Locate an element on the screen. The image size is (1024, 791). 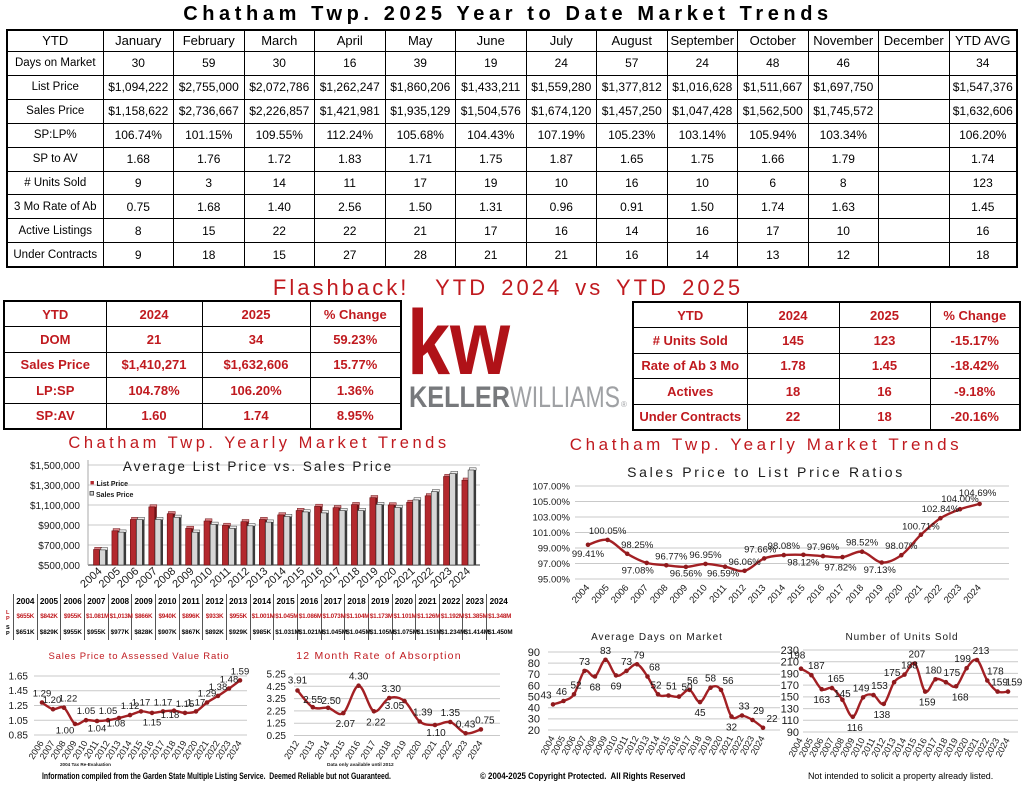
svg-text: 2004 is located at coordinates (581, 594).